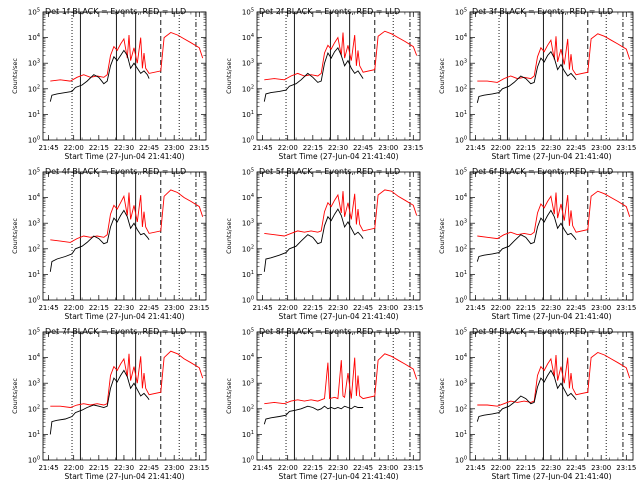 Image resolution: width=640 pixels, height=484 pixels. What do you see at coordinates (542, 11) in the screenshot?
I see `panel-title: Det 3f BLACK = Events, RED = LLD` at bounding box center [542, 11].